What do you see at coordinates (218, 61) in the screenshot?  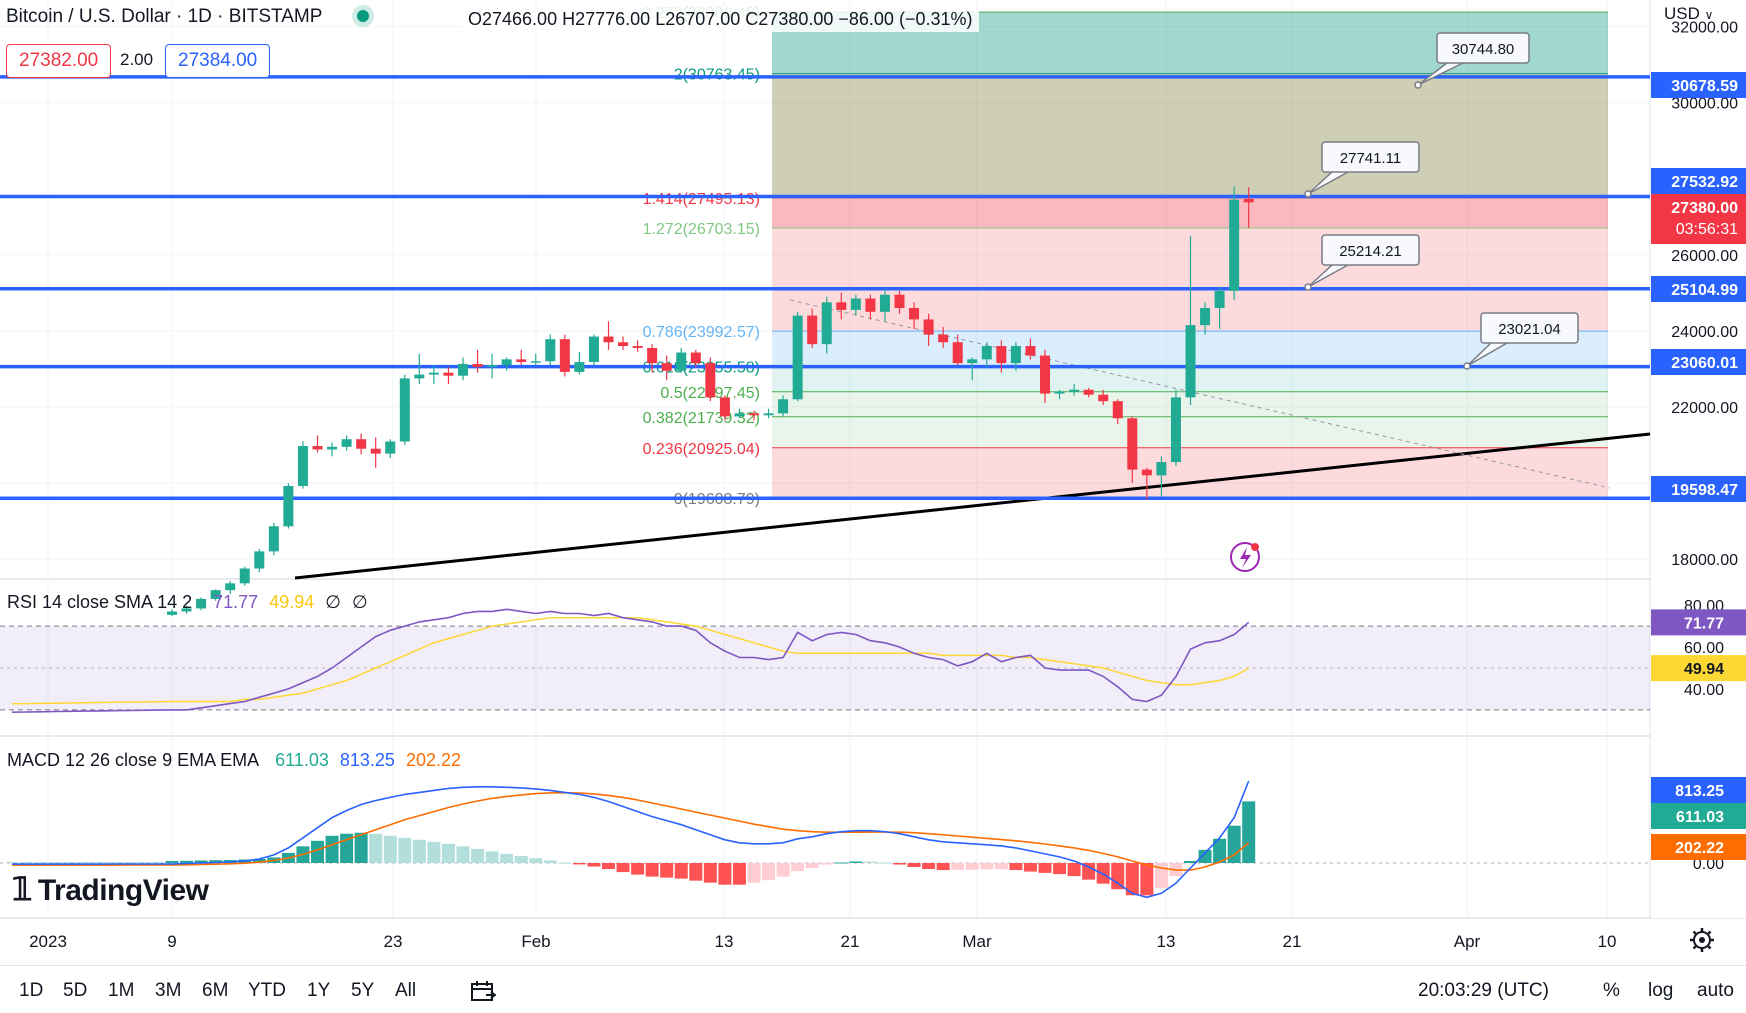 I see `buy-button: 27384.00` at bounding box center [218, 61].